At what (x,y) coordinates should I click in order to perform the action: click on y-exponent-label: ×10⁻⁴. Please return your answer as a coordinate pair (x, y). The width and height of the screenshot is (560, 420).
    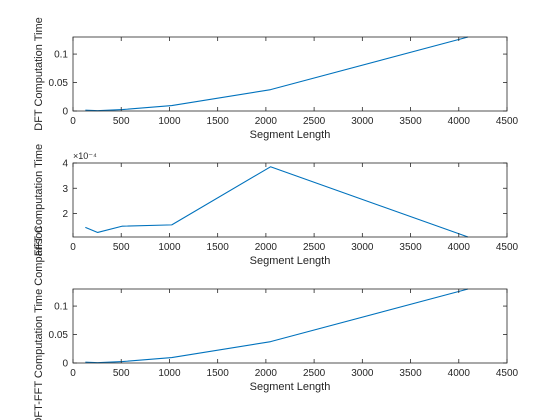
    Looking at the image, I should click on (85, 156).